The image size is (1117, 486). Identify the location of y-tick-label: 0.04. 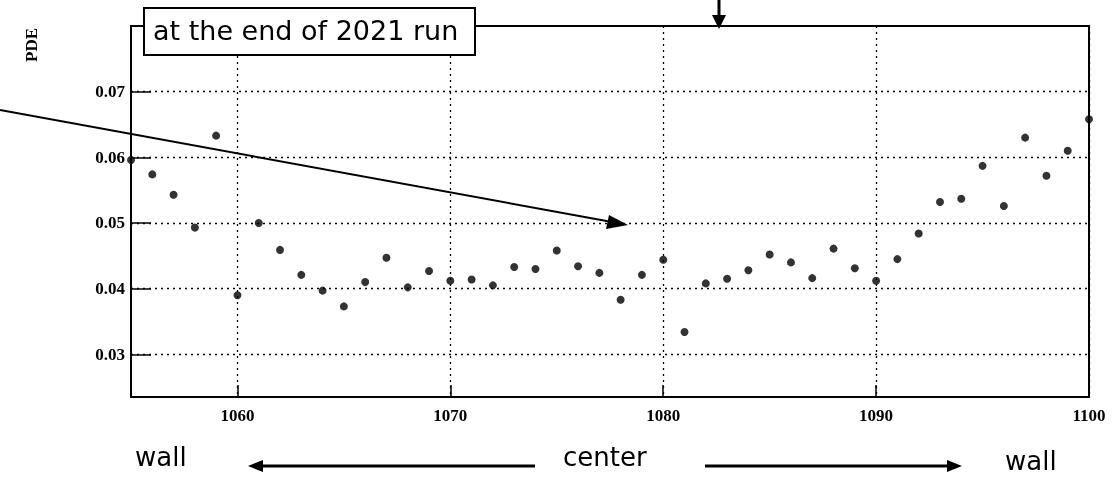
(110, 289).